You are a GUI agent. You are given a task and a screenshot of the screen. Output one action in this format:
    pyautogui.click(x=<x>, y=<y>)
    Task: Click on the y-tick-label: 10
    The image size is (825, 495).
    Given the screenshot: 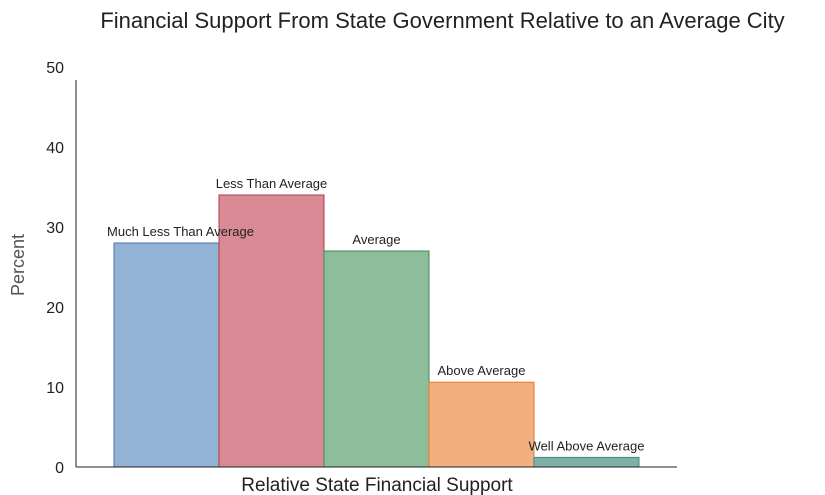 What is the action you would take?
    pyautogui.click(x=55, y=388)
    